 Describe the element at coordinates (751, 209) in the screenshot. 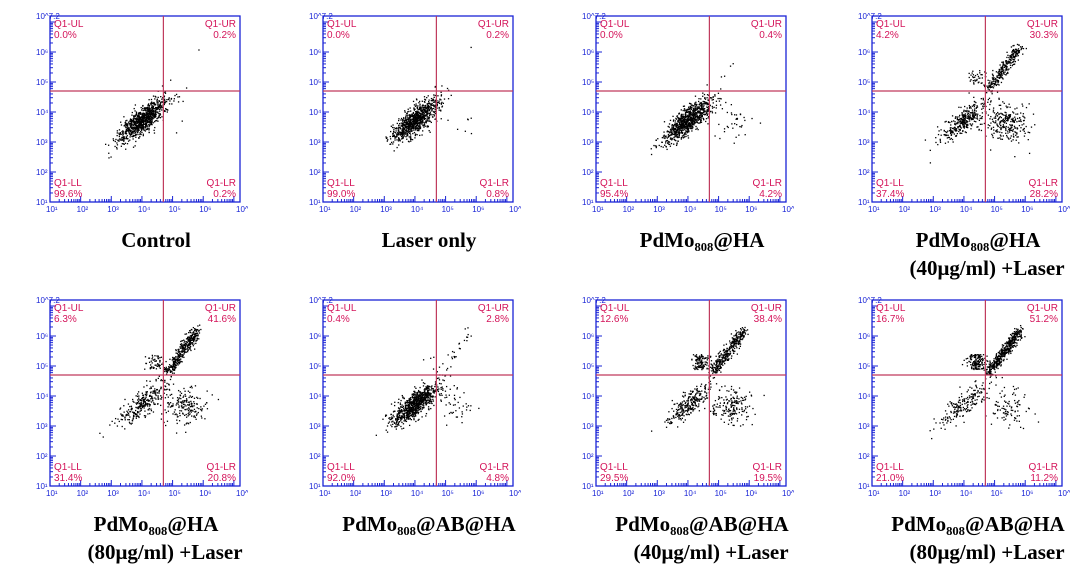

I see `x-tick-label: 10⁶` at that location.